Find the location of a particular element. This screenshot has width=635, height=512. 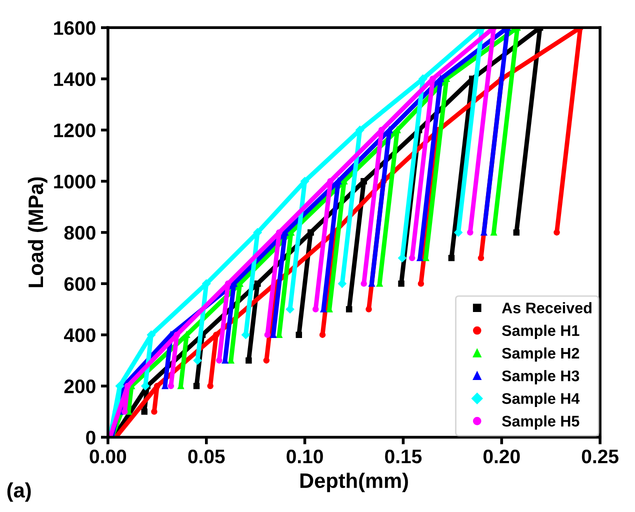

y-tick-label: 800 is located at coordinates (80, 233).